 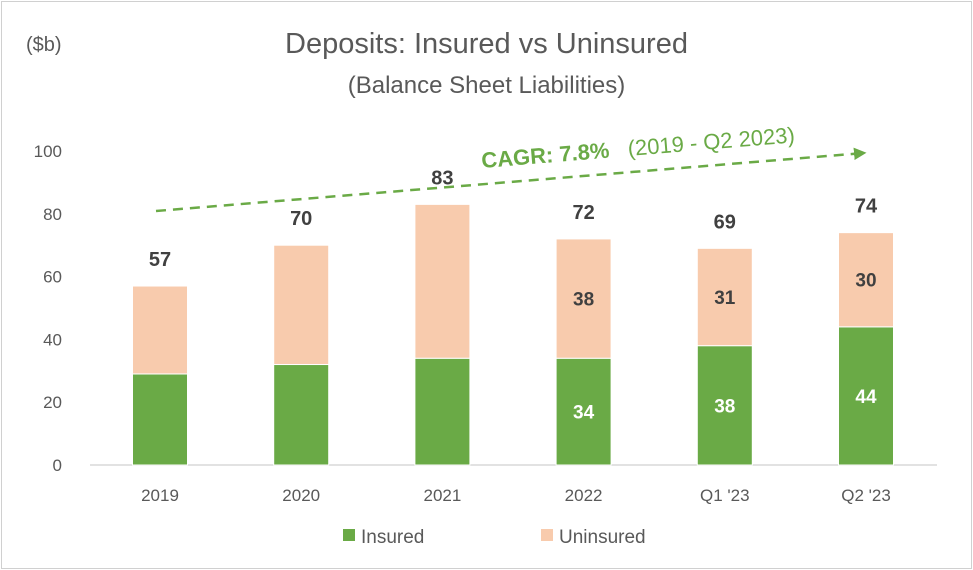 What do you see at coordinates (349, 535) in the screenshot?
I see `legend-swatch-insured` at bounding box center [349, 535].